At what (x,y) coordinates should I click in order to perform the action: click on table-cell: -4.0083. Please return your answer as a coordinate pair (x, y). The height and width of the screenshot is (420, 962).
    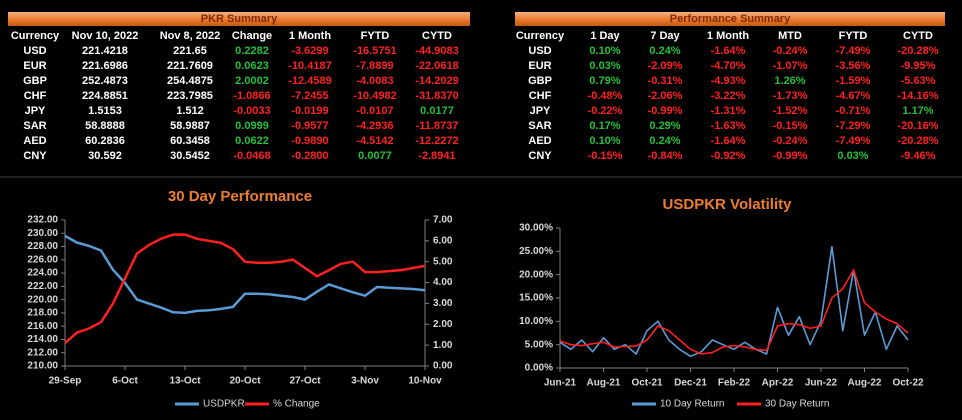
    Looking at the image, I should click on (374, 81).